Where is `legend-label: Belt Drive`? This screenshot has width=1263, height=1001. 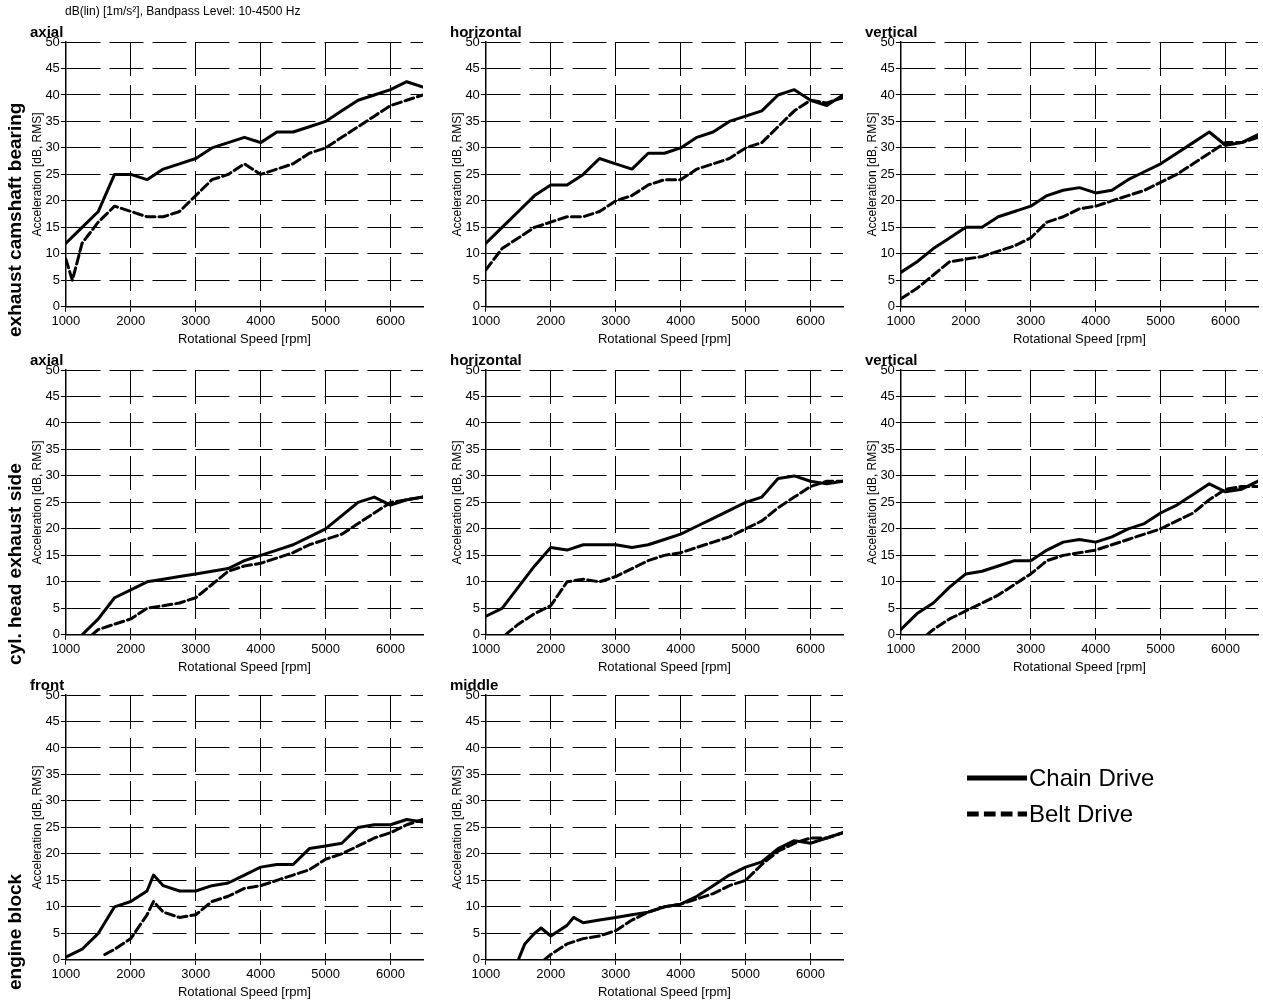 legend-label: Belt Drive is located at coordinates (1081, 814).